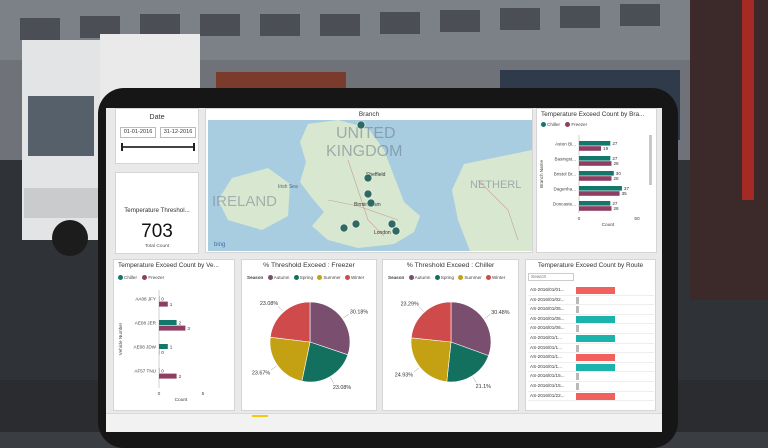  I want to click on map-label-ireland: IRELAND, so click(244, 201).